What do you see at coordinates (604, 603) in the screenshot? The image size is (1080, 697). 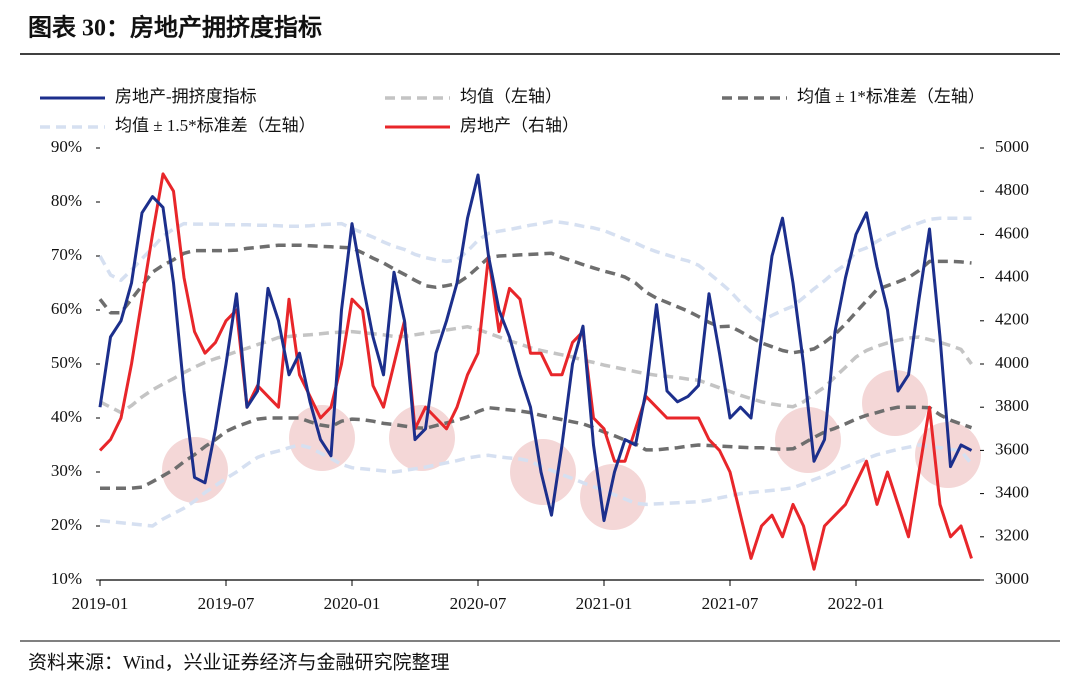 I see `x-tick-label: 2021-01` at bounding box center [604, 603].